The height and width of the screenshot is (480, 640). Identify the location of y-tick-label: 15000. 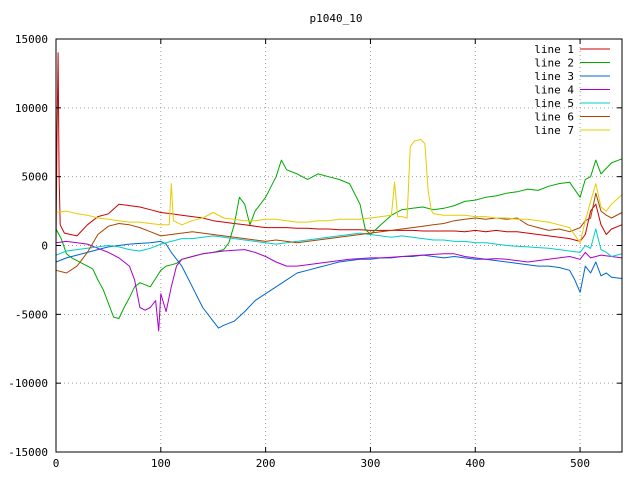
(31, 39).